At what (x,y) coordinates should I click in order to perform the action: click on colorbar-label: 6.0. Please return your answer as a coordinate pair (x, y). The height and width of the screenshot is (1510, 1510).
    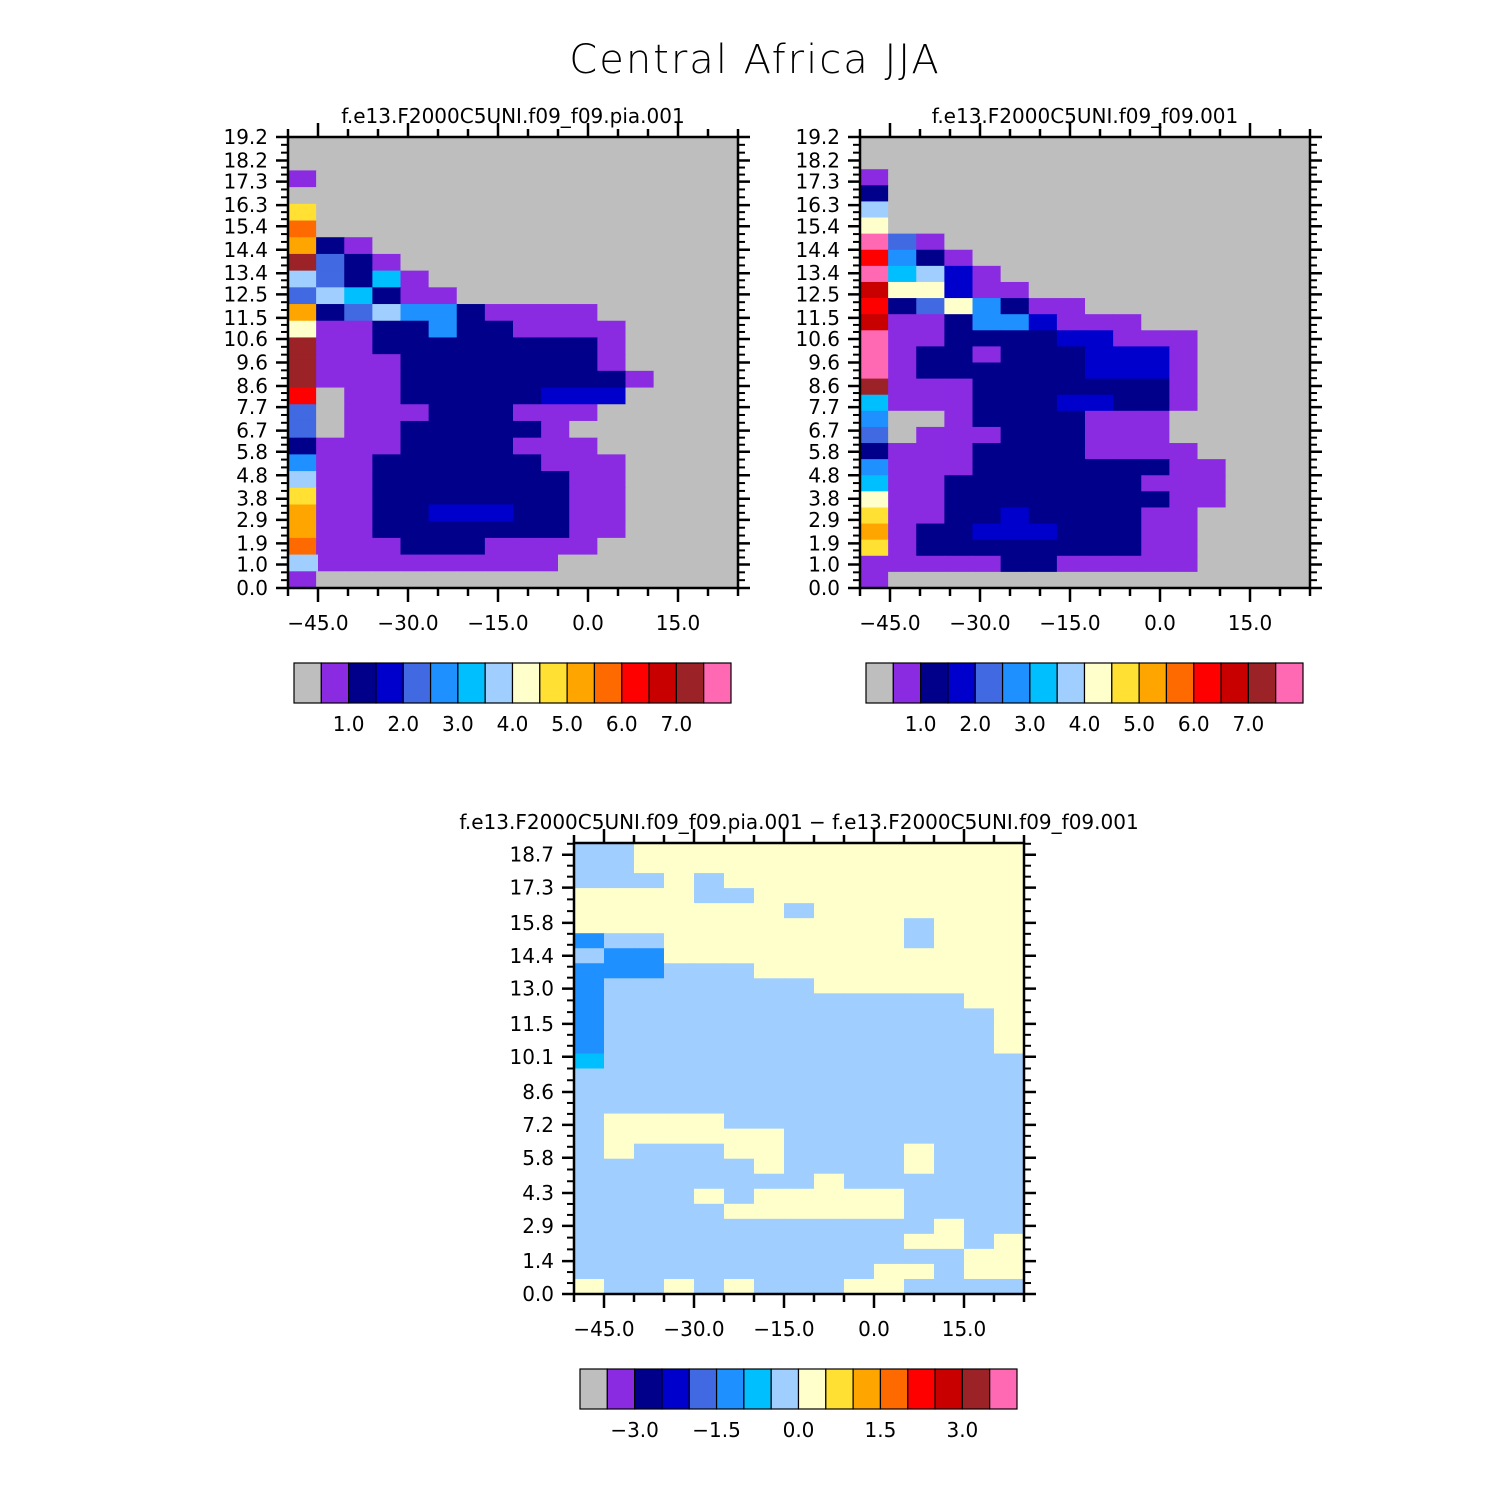
    Looking at the image, I should click on (622, 724).